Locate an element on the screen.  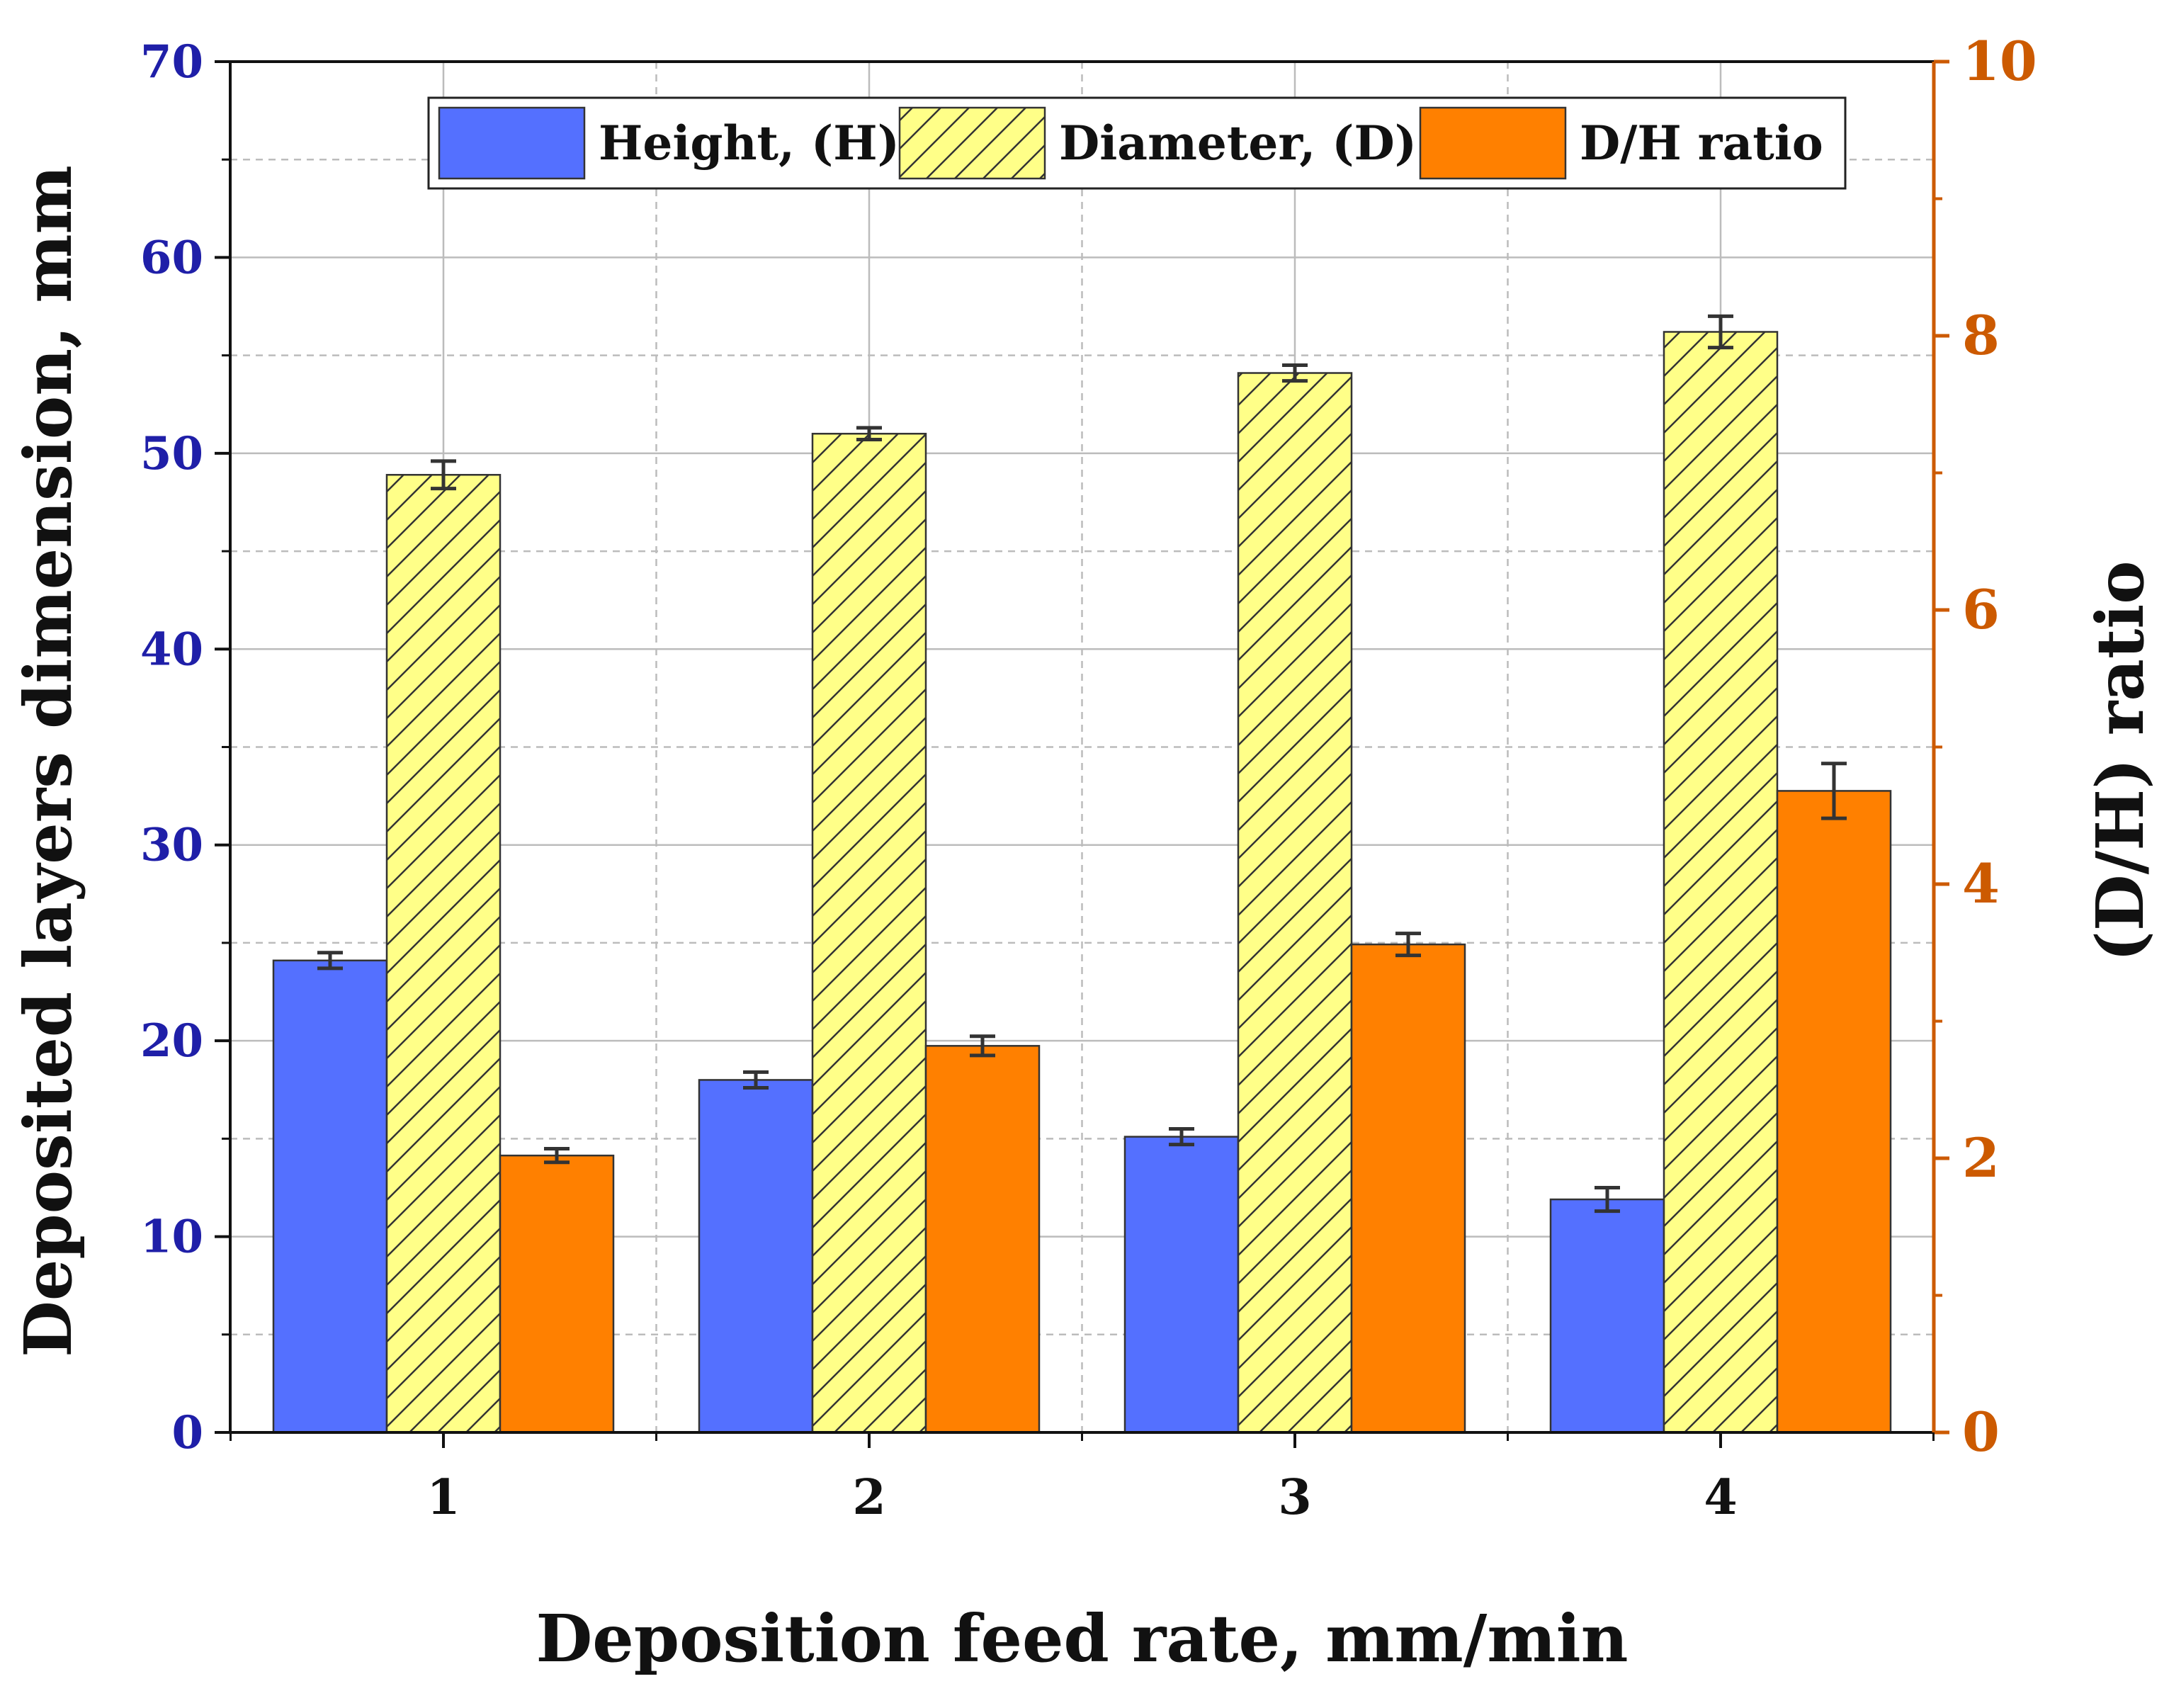
y2-tick-label: 4 is located at coordinates (1981, 883).